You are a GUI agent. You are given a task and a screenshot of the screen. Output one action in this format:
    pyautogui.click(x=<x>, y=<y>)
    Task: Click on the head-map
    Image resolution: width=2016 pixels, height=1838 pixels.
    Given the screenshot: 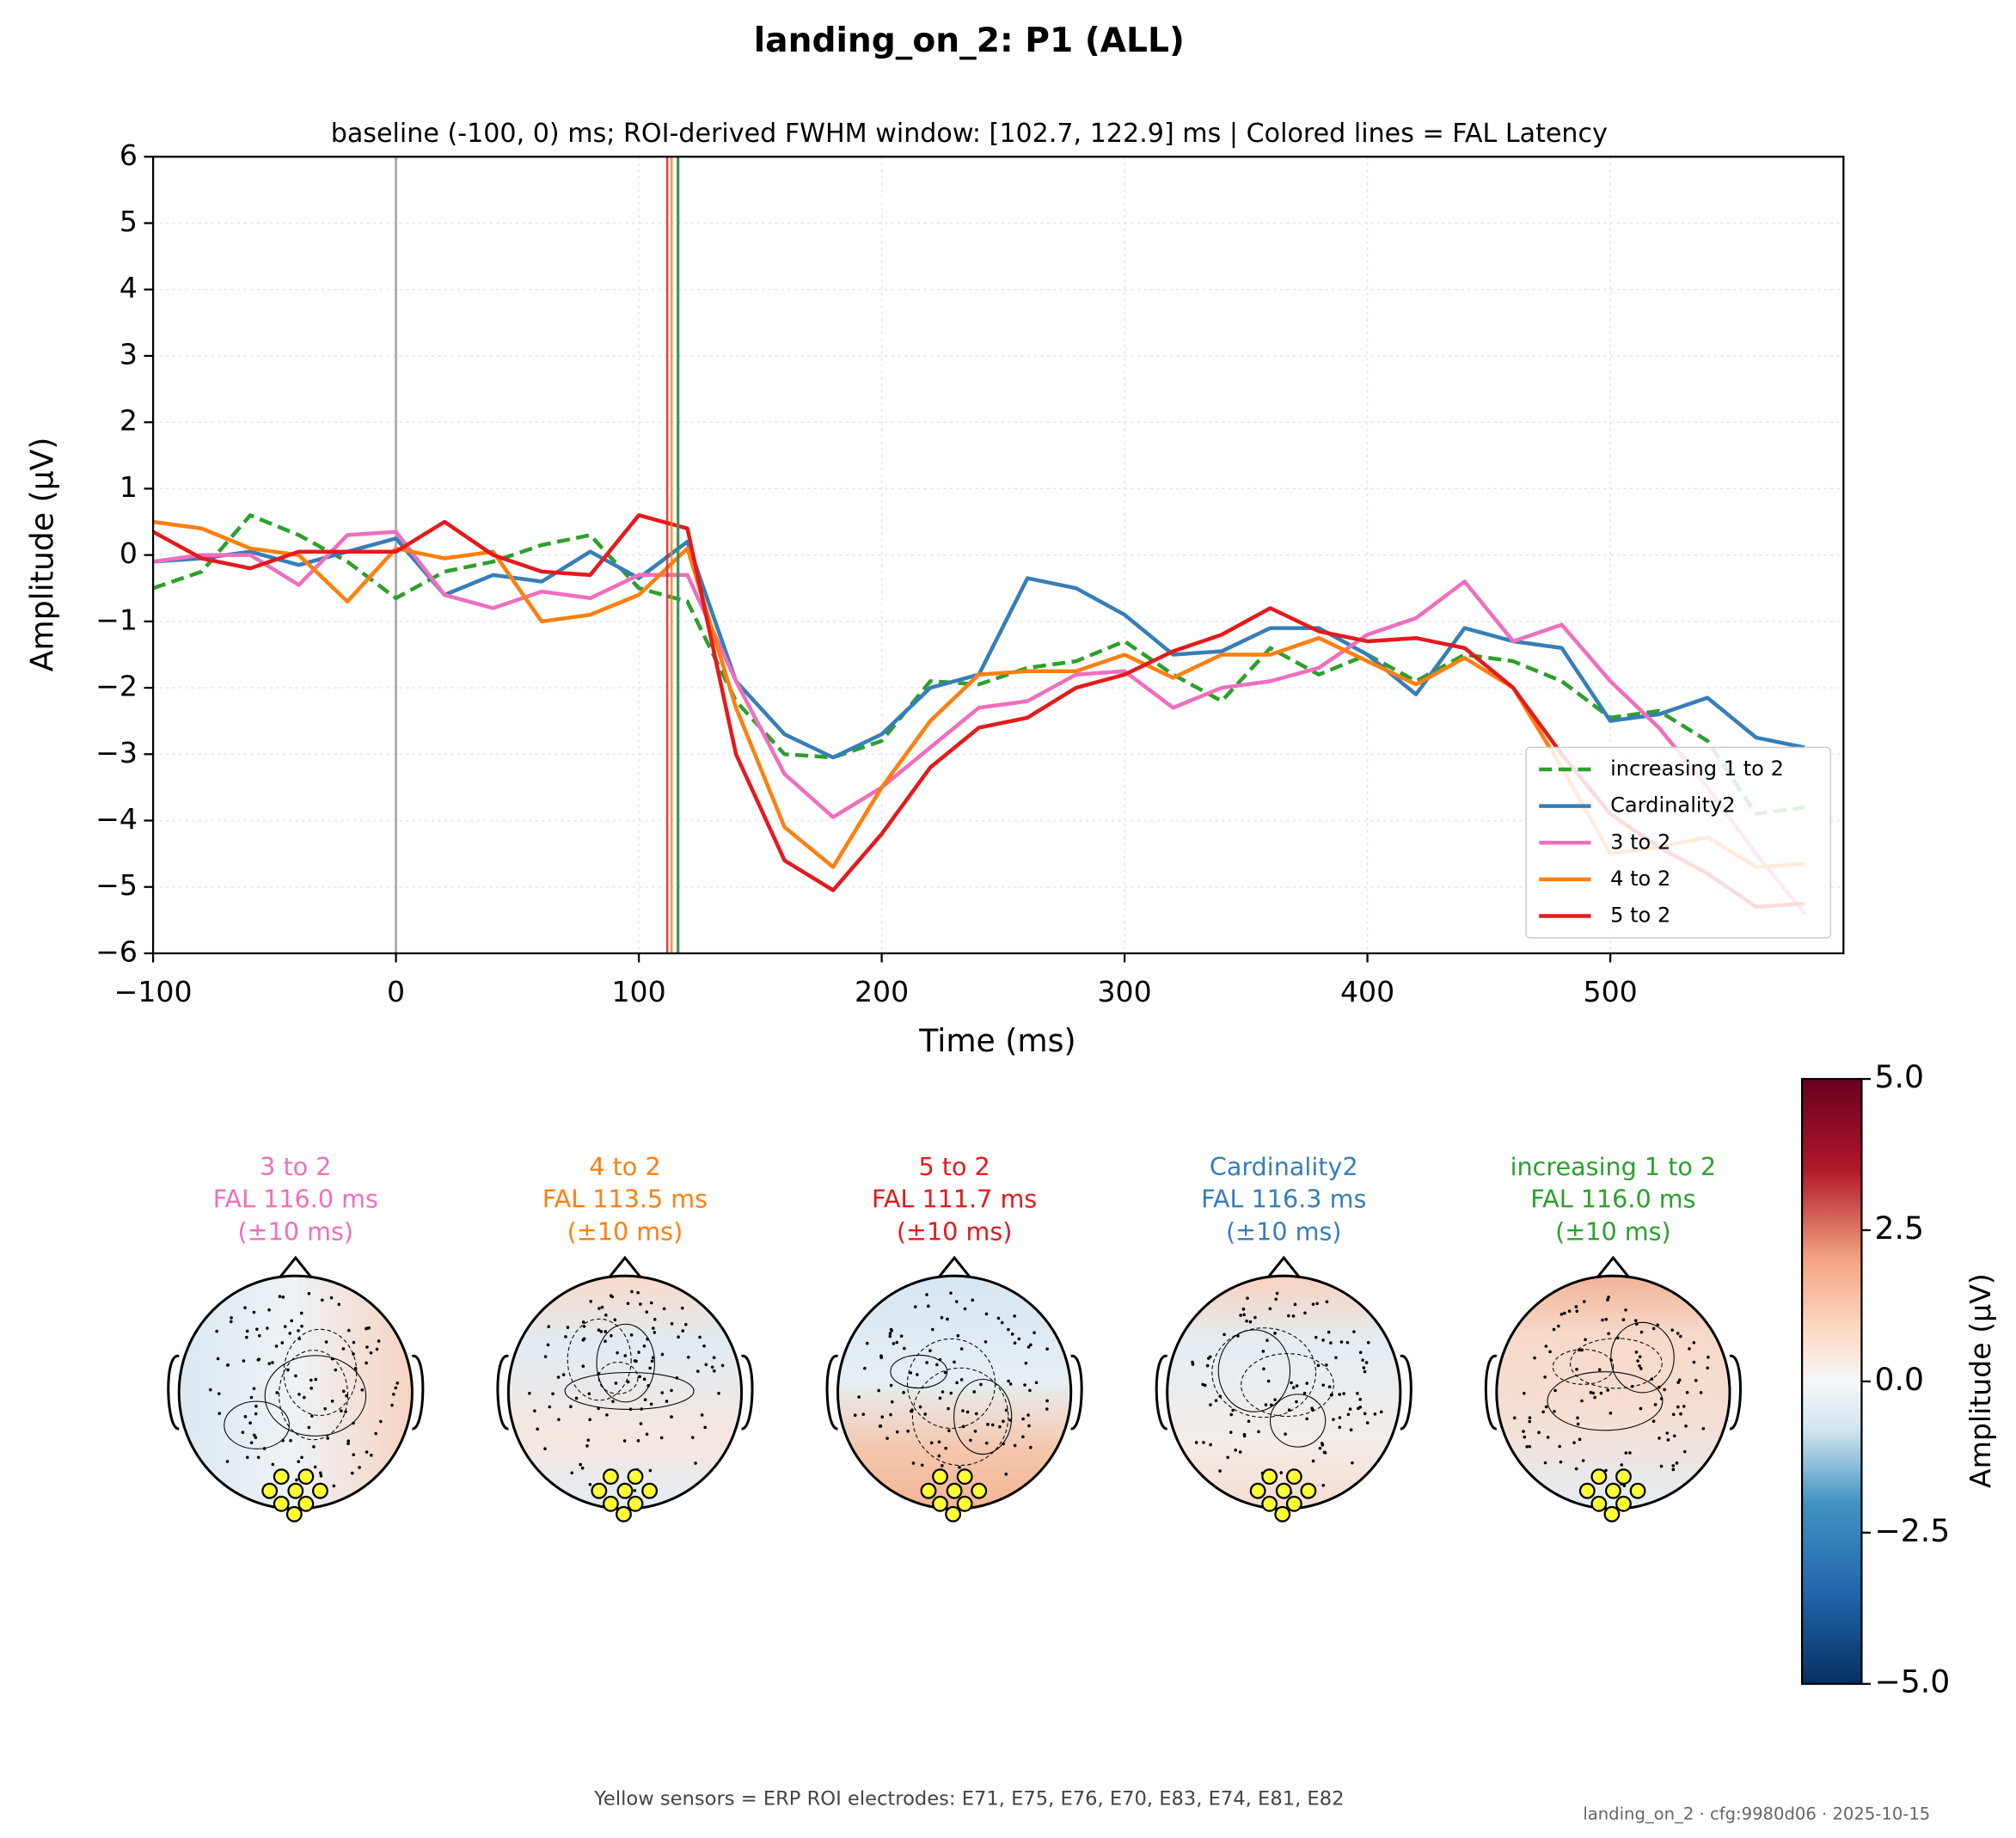 What is the action you would take?
    pyautogui.click(x=296, y=1393)
    